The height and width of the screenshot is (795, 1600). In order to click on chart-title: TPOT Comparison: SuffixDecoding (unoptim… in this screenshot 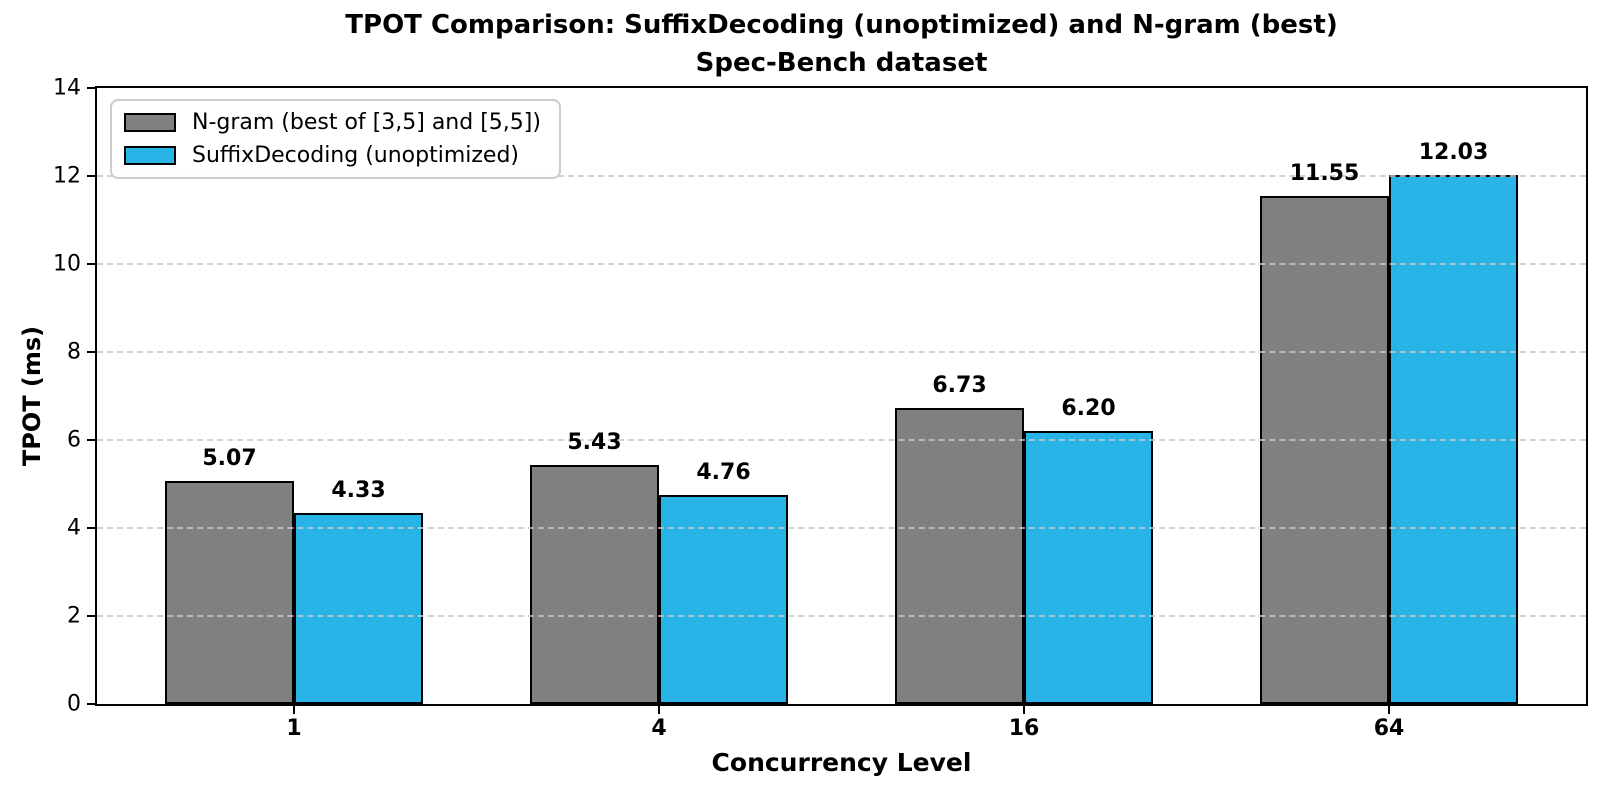, I will do `click(841, 44)`.